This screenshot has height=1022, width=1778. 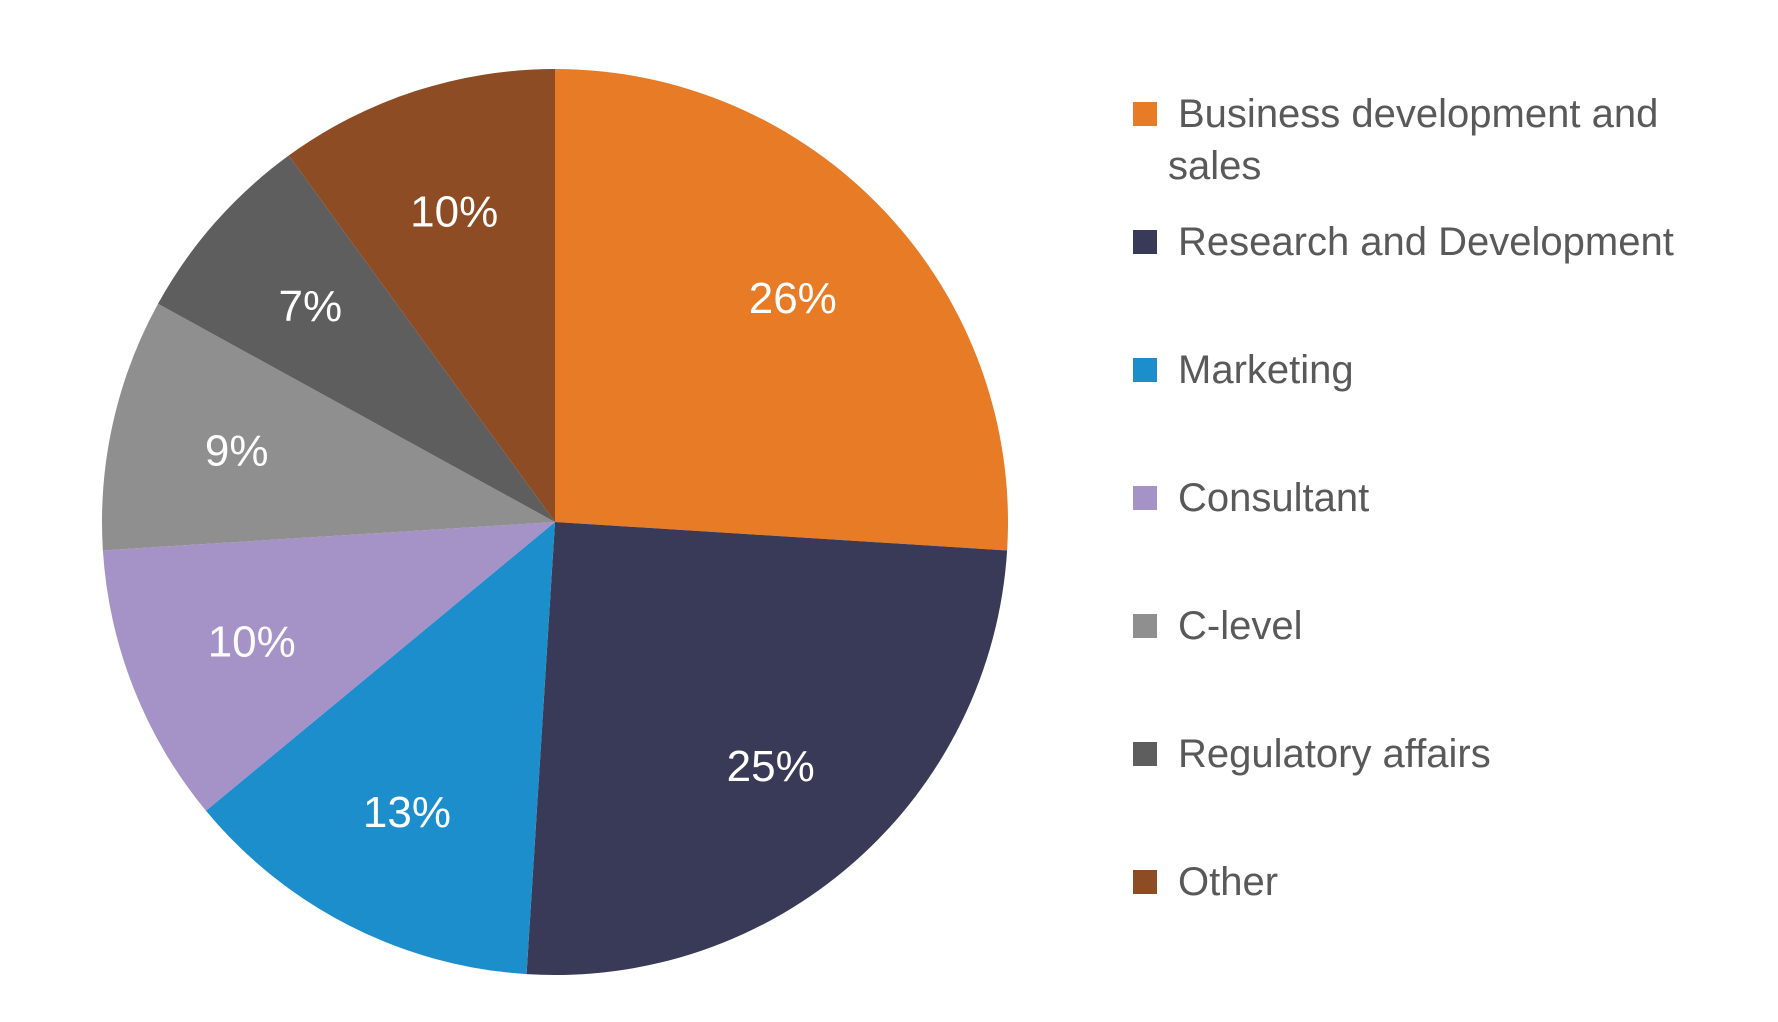 I want to click on legend-item-consultant: Consultant, so click(x=1251, y=498).